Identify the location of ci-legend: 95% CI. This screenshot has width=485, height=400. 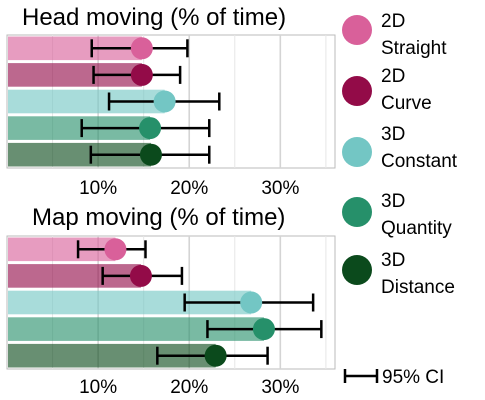
(393, 377).